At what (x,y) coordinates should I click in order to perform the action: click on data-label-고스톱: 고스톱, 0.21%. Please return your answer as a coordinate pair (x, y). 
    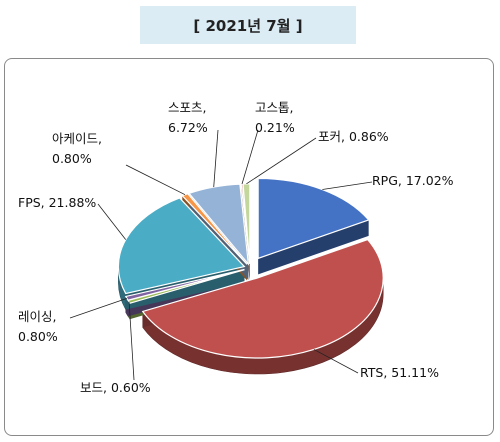
    Looking at the image, I should click on (275, 117).